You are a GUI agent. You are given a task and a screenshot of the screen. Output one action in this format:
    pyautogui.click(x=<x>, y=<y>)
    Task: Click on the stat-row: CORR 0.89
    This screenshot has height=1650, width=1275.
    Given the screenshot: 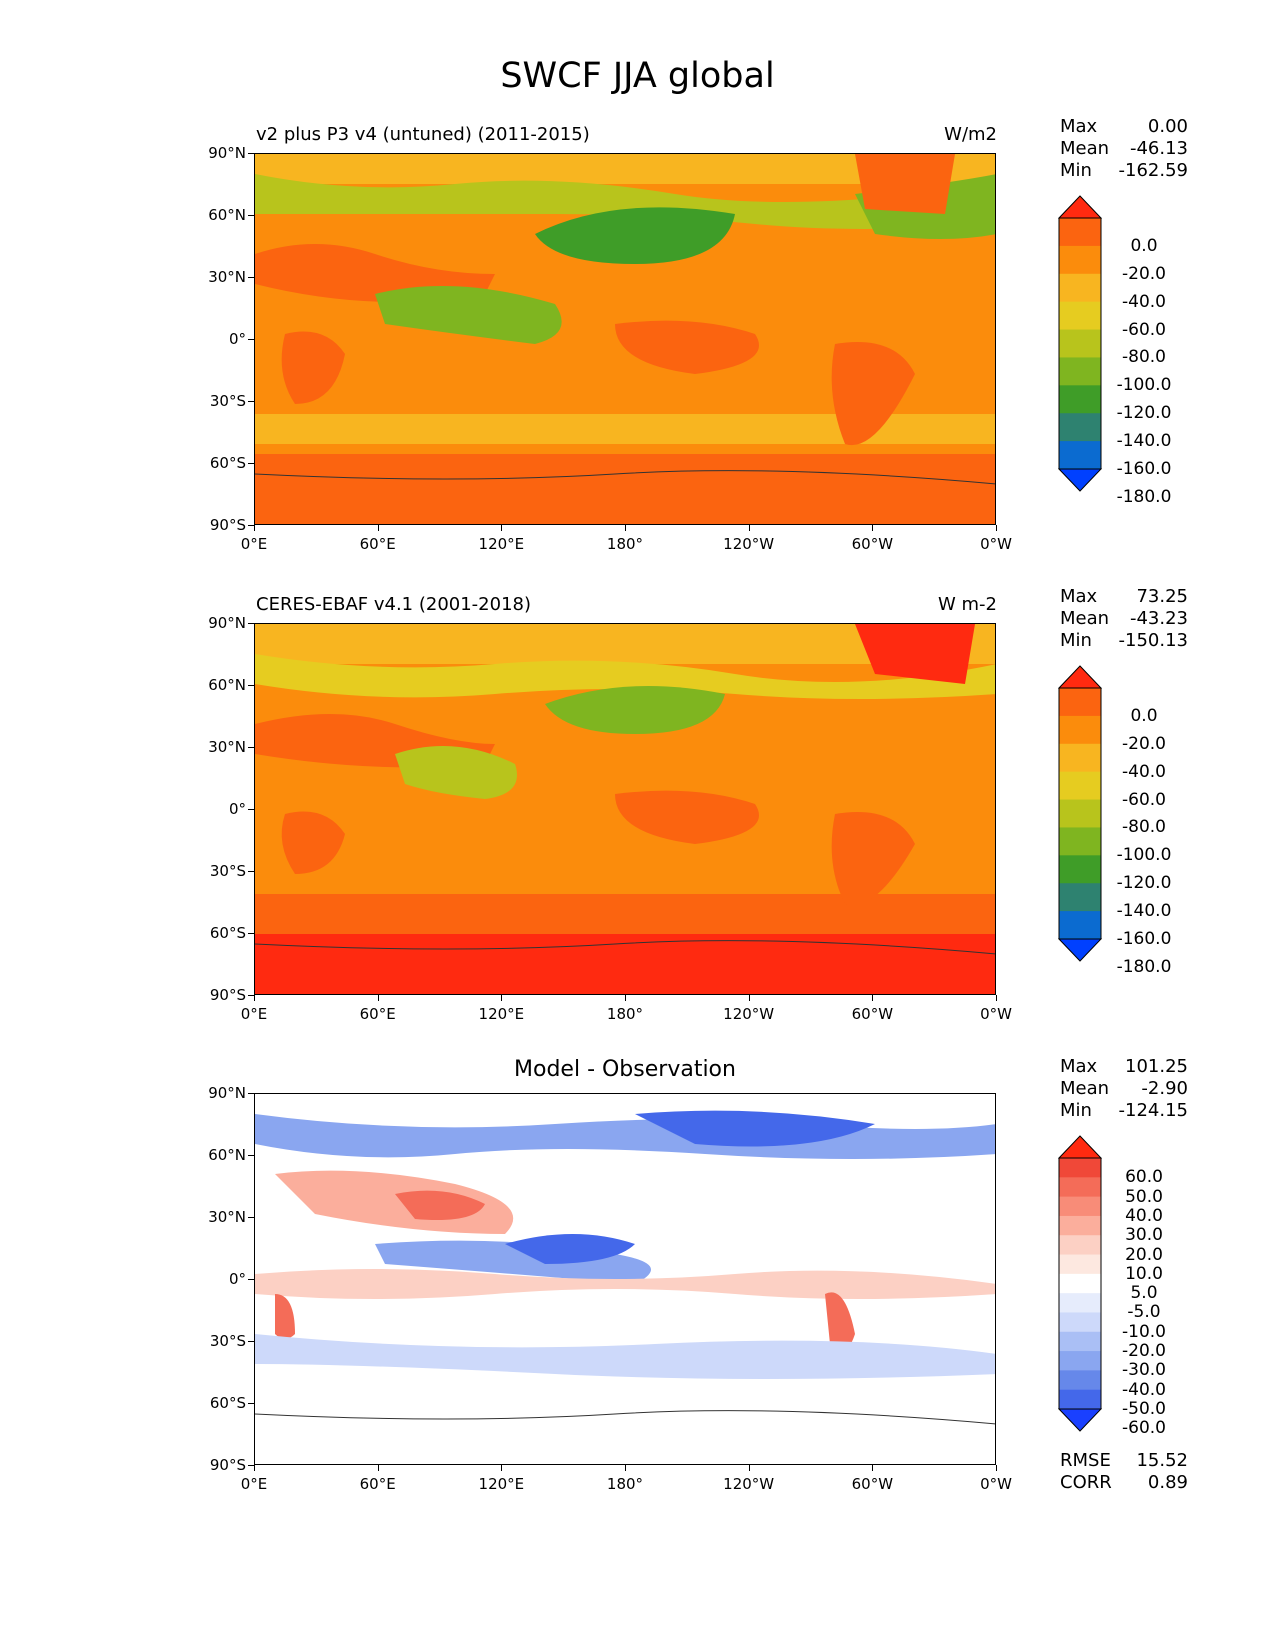 What is the action you would take?
    pyautogui.click(x=1124, y=1483)
    